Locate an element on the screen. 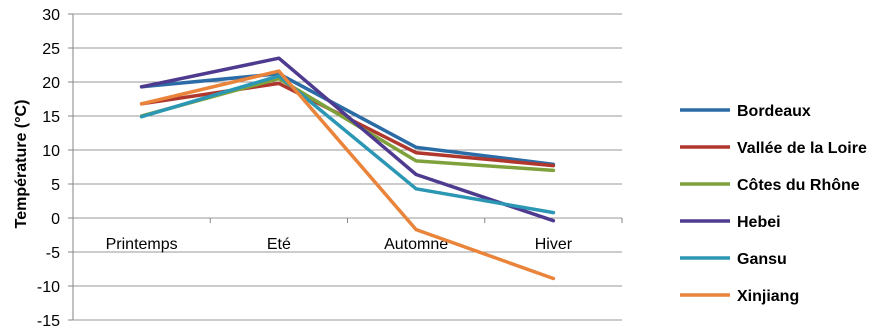 The height and width of the screenshot is (334, 885). legend-label: Xinjiang is located at coordinates (768, 296).